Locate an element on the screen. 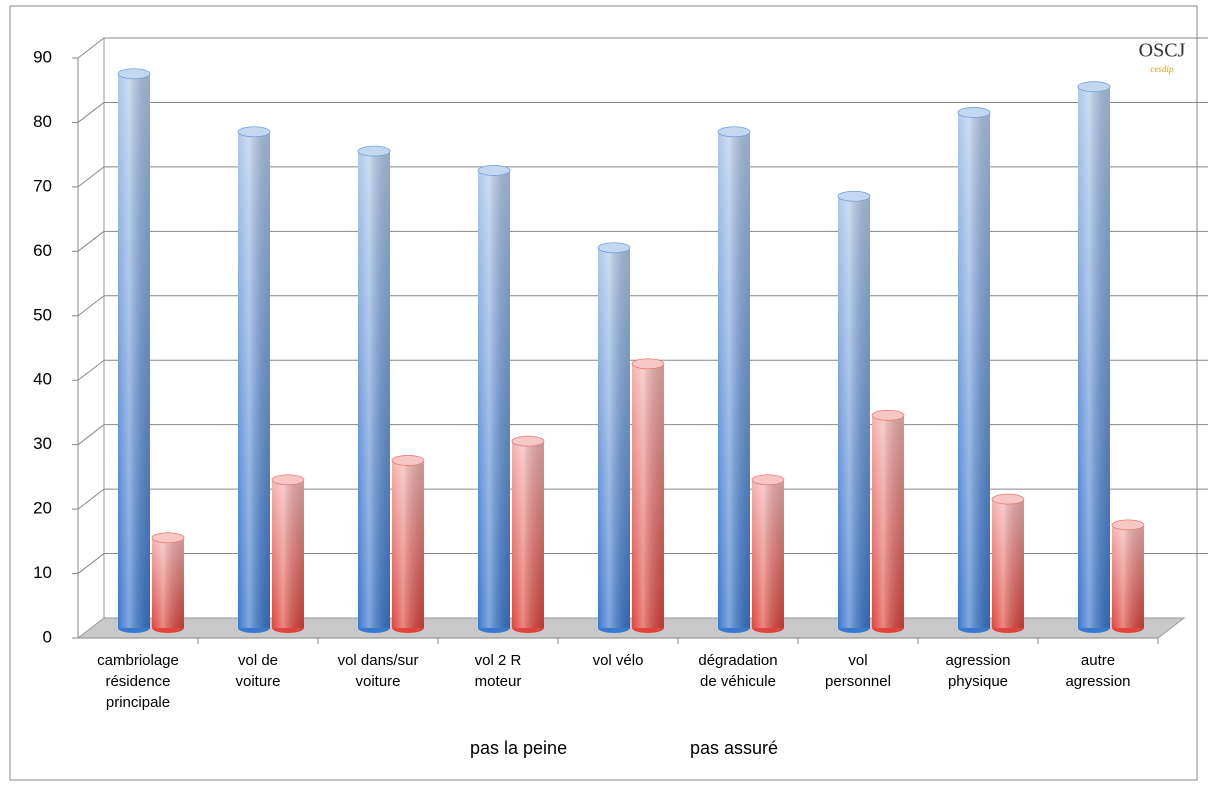 This screenshot has height=791, width=1208. y-tick-label: 70 is located at coordinates (42, 185).